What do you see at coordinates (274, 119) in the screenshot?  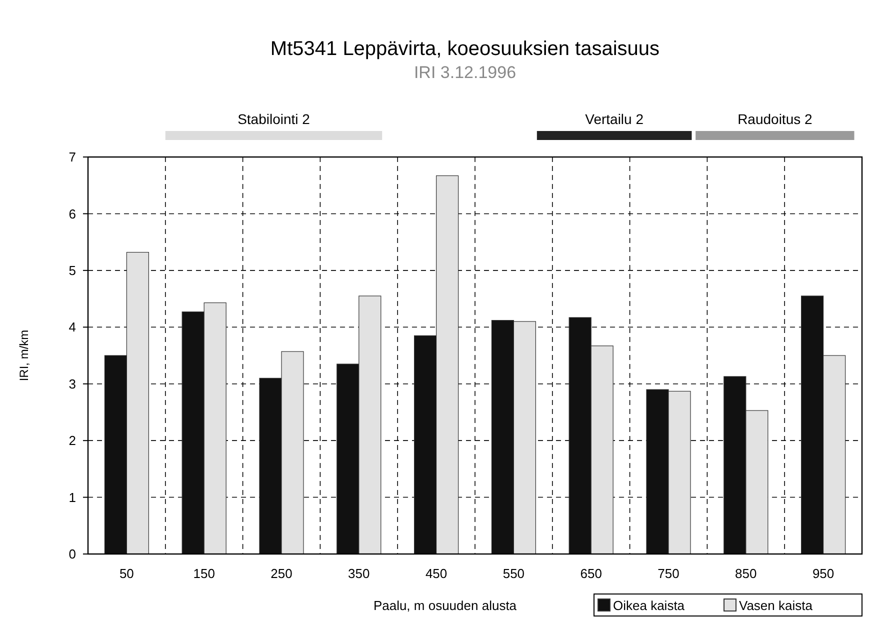 I see `text: Stabilointi 2` at bounding box center [274, 119].